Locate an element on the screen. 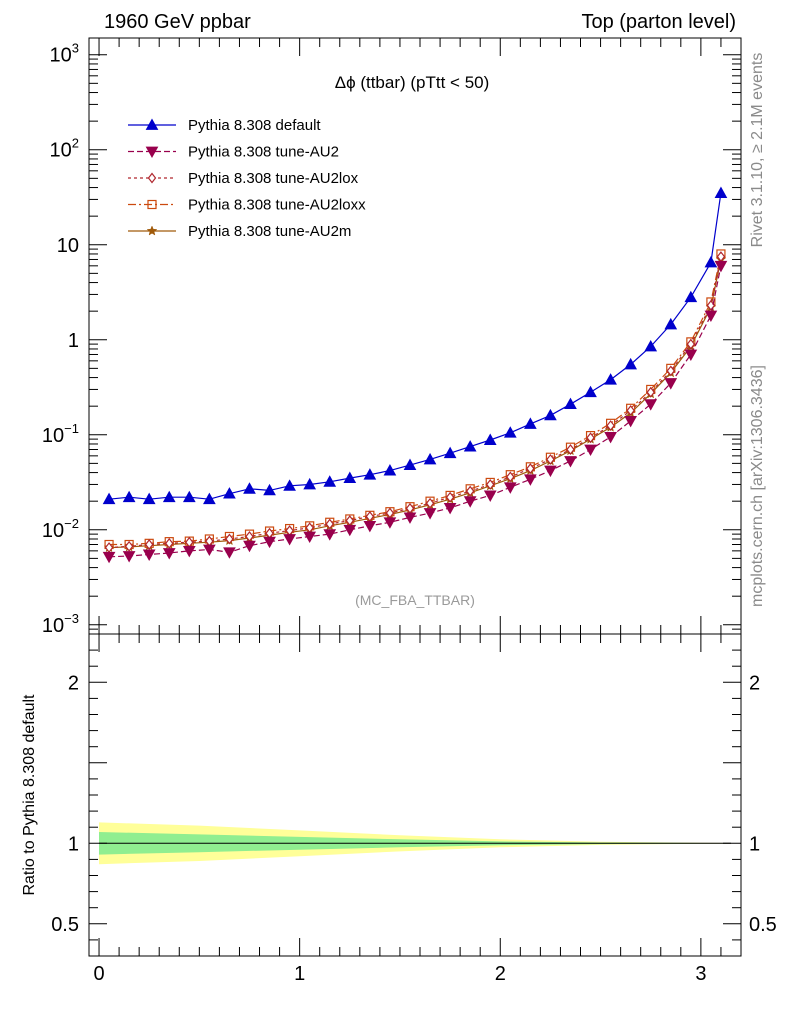 The width and height of the screenshot is (786, 1024). y-tick-label: 10⁻³ is located at coordinates (60, 624).